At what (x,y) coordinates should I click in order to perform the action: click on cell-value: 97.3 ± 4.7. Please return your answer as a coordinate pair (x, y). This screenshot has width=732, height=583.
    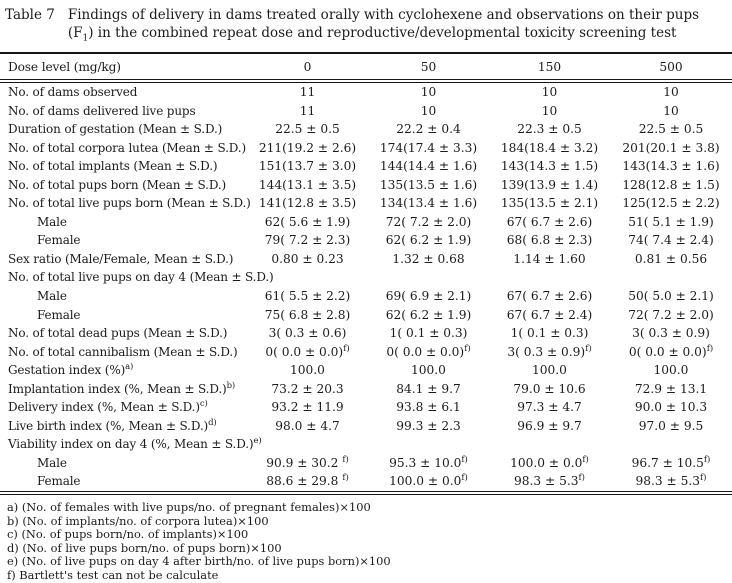
    Looking at the image, I should click on (549, 407).